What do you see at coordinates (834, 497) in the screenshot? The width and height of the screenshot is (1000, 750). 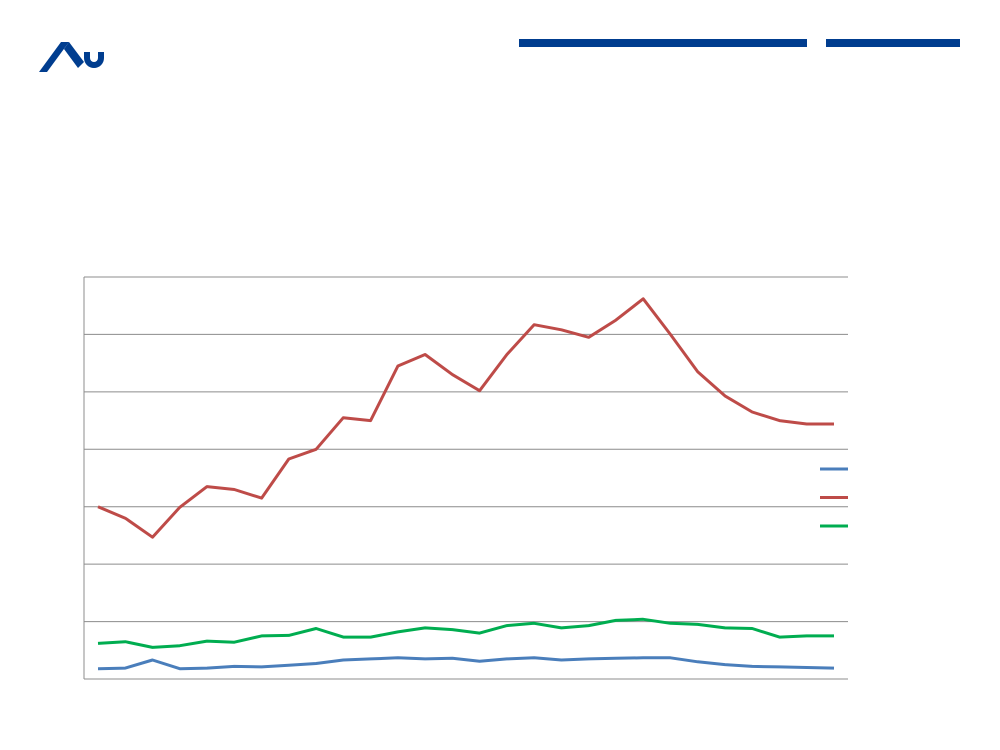 I see `chart-legend` at bounding box center [834, 497].